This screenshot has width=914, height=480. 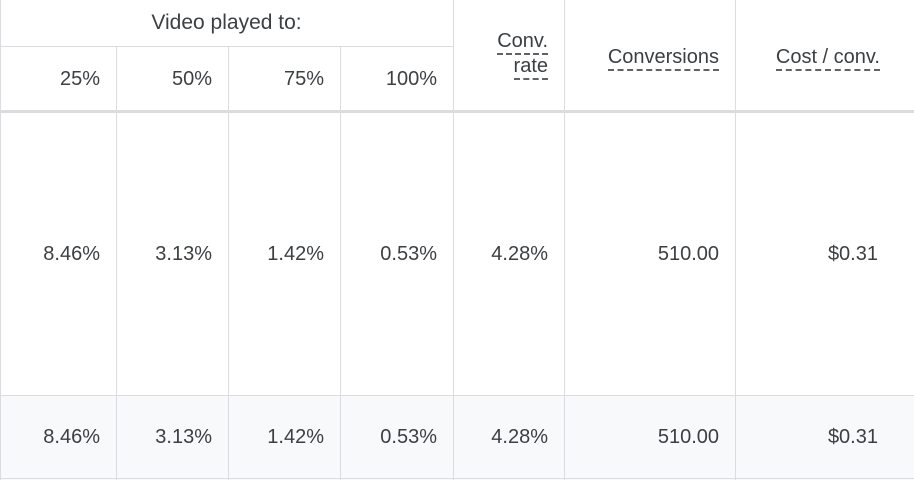 I want to click on group-header-divider, so click(x=226, y=46).